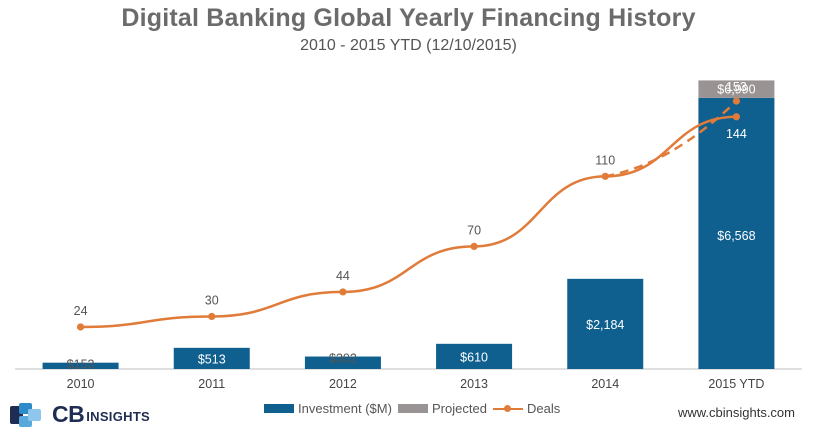 The height and width of the screenshot is (433, 817). I want to click on legend-projected: Projected, so click(442, 408).